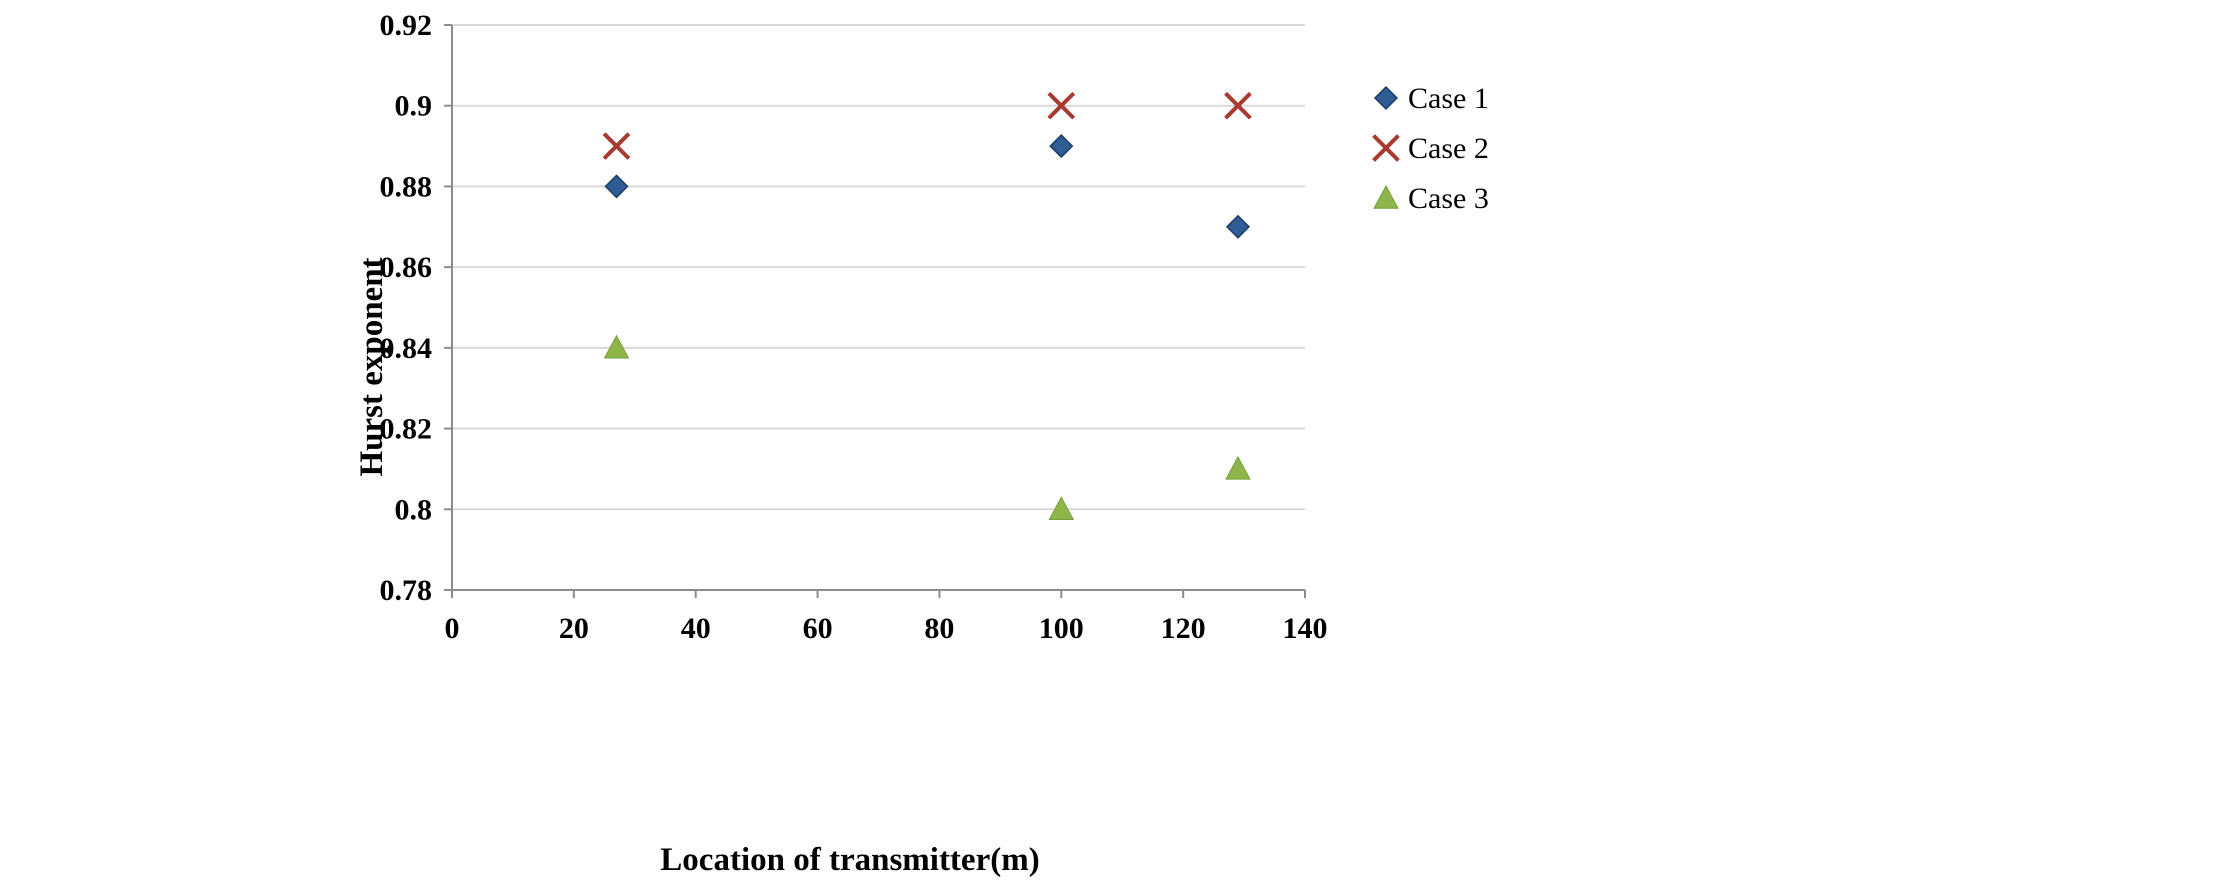 This screenshot has width=2213, height=886. I want to click on y-tick-label: 0.82, so click(406, 429).